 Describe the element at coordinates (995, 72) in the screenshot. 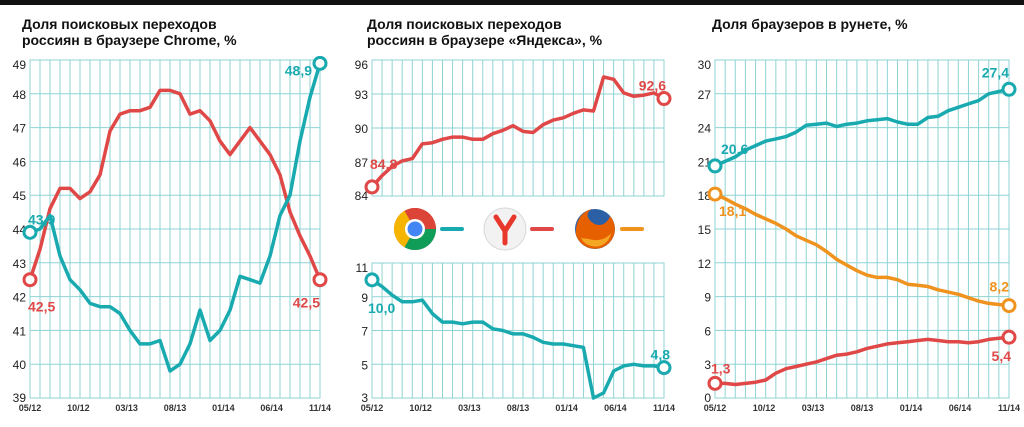

I see `runet-chart-end-label: 27,4` at that location.